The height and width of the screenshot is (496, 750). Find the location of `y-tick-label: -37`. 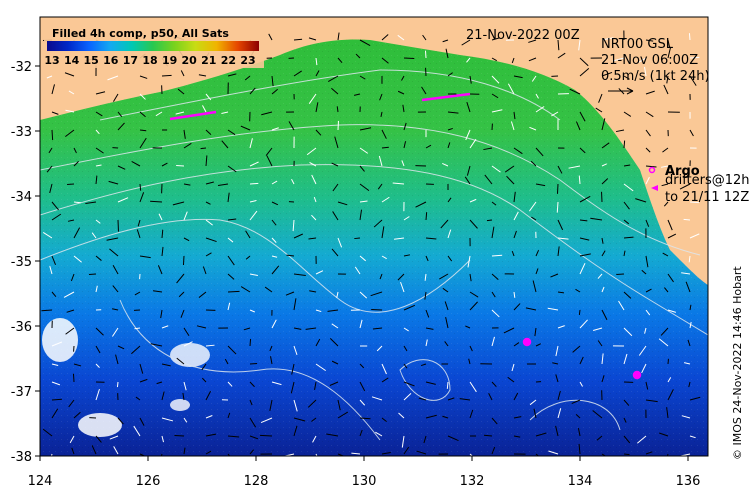

y-tick-label: -37 is located at coordinates (21, 392).